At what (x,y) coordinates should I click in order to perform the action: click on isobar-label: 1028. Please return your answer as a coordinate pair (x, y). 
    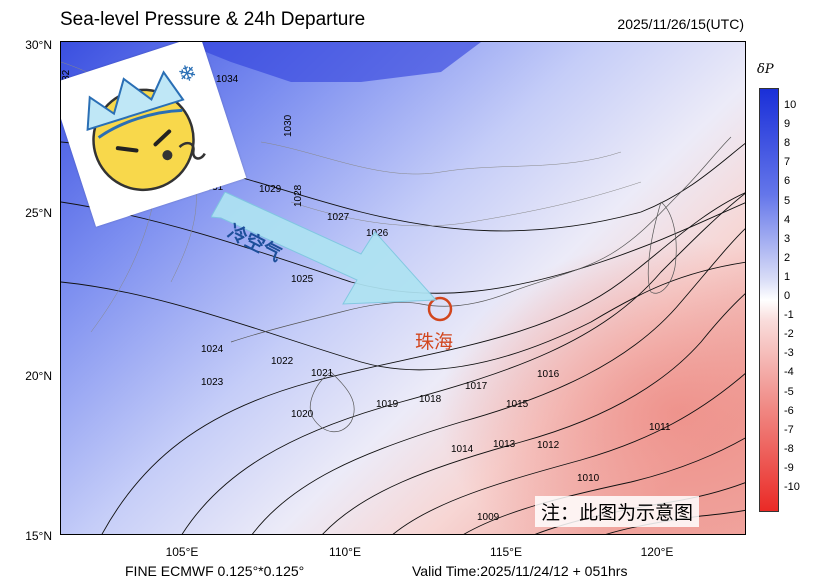
    Looking at the image, I should click on (298, 195).